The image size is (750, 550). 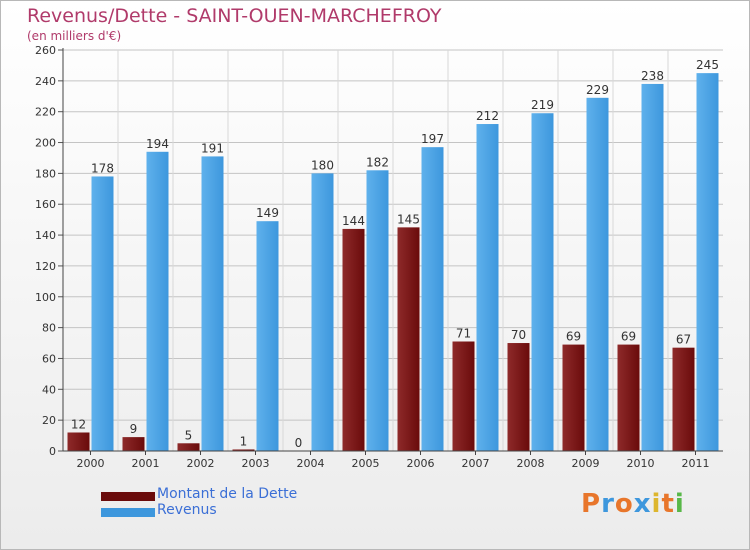 What do you see at coordinates (322, 165) in the screenshot?
I see `data-label: 180` at bounding box center [322, 165].